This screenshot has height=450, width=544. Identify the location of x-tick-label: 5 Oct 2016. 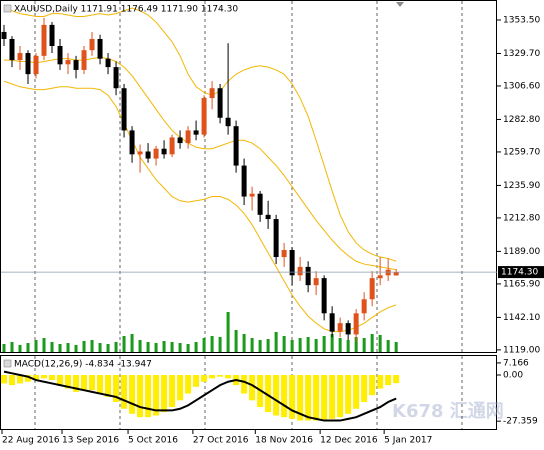
(153, 441).